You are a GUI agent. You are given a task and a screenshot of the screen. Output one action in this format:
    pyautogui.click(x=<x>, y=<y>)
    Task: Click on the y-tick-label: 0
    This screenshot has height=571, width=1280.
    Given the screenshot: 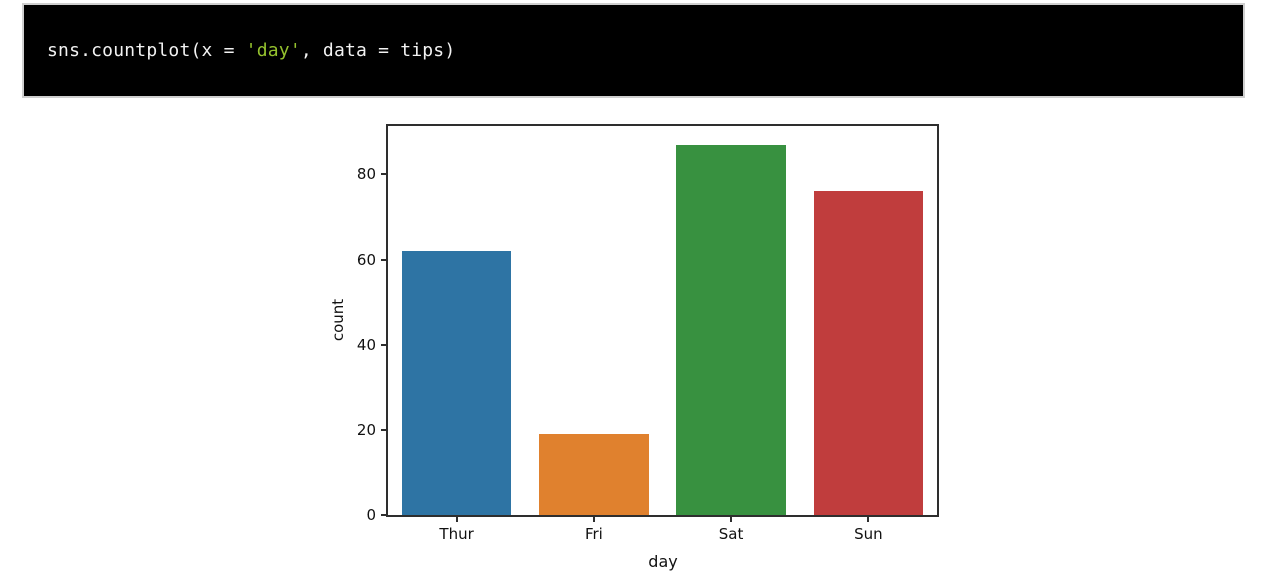 What is the action you would take?
    pyautogui.click(x=371, y=515)
    